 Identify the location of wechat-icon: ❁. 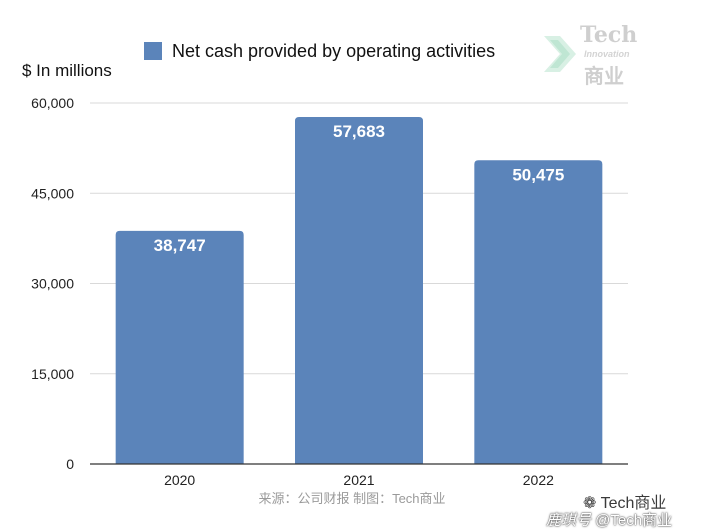
(590, 503).